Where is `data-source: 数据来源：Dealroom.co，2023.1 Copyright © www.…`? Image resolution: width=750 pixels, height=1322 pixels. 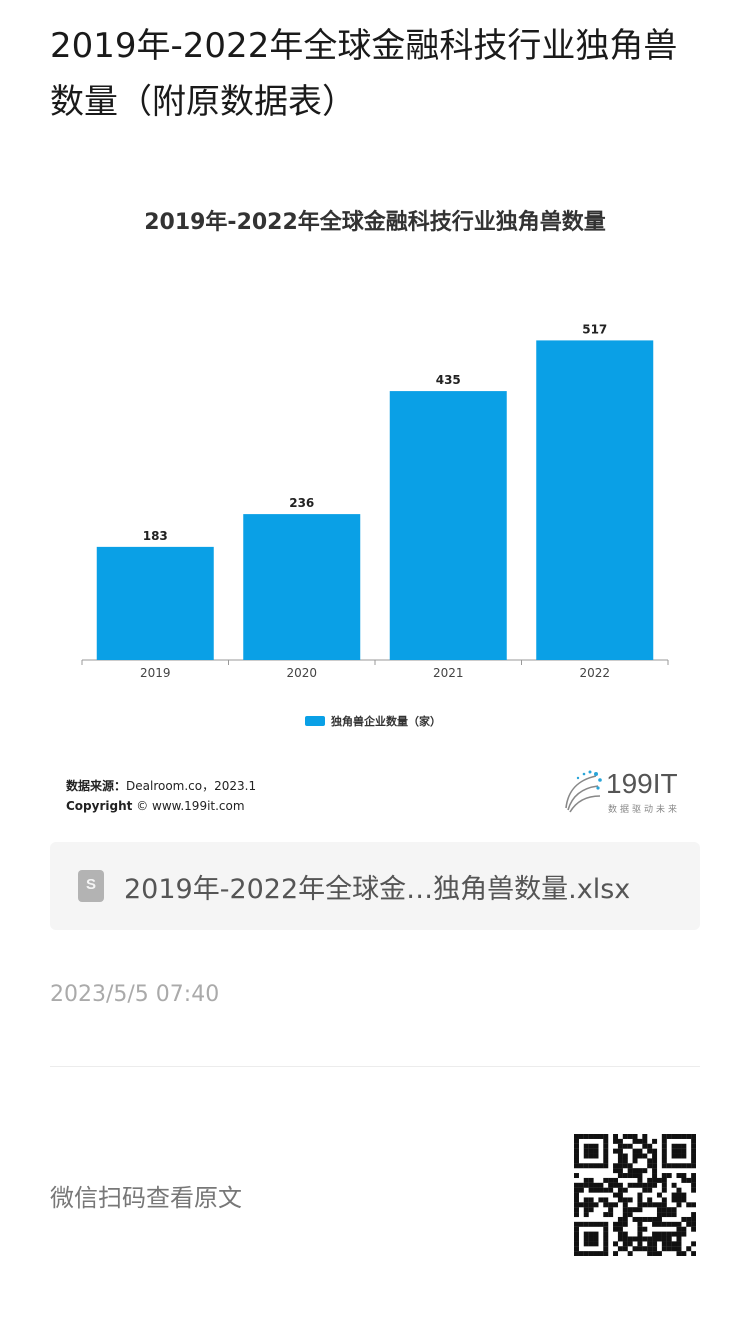
data-source: 数据来源：Dealroom.co，2023.1 Copyright © www.… is located at coordinates (161, 796).